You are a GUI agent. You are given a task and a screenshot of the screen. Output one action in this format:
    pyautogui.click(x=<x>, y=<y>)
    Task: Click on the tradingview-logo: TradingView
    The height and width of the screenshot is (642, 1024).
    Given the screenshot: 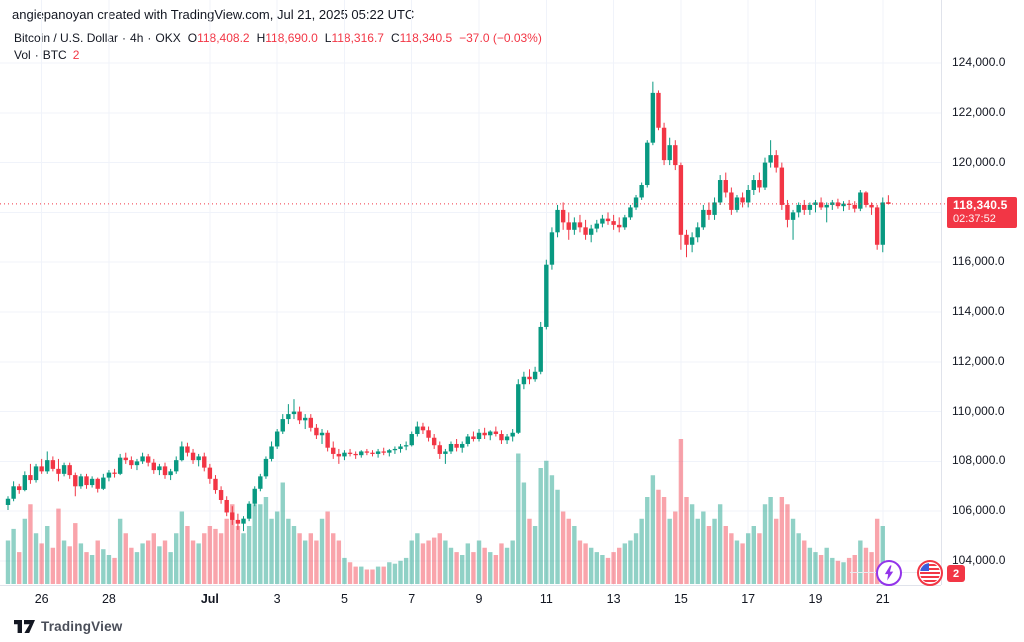 What is the action you would take?
    pyautogui.click(x=68, y=626)
    